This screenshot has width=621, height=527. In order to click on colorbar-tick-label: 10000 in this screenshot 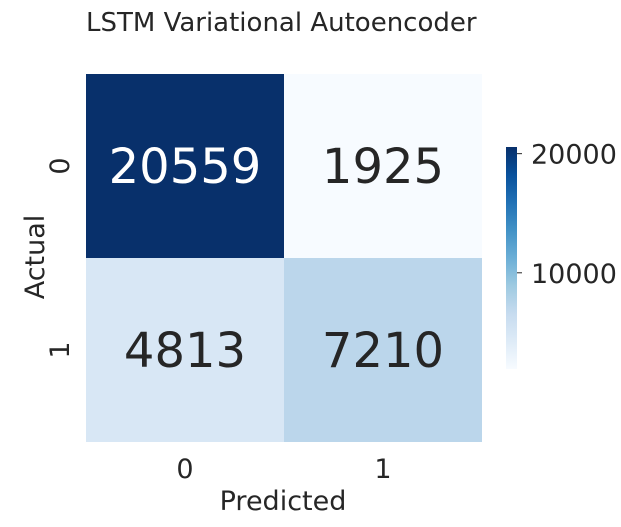, I will do `click(574, 274)`.